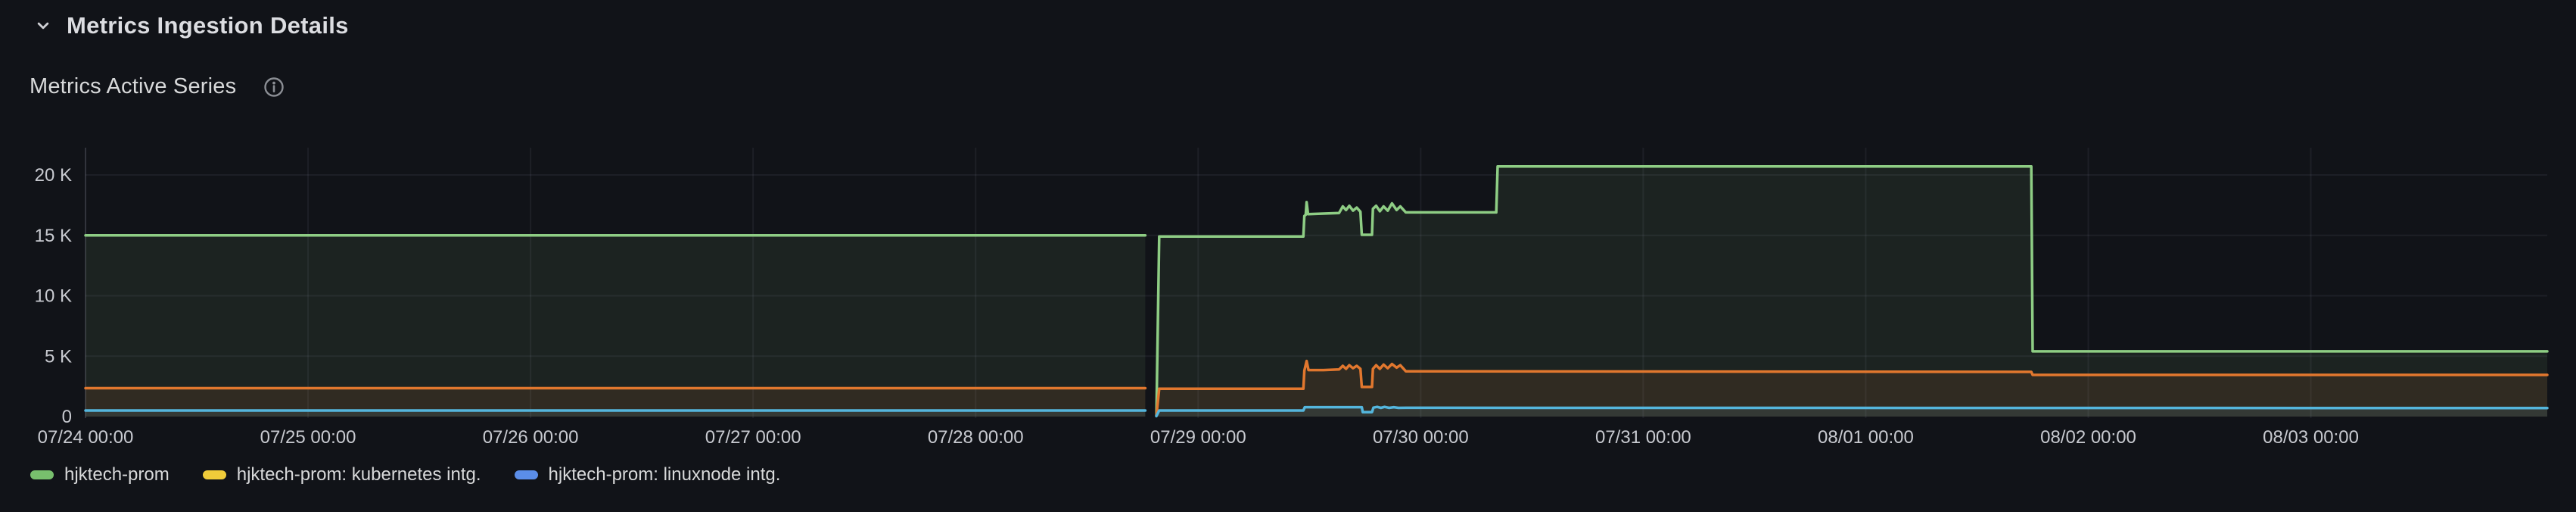 This screenshot has width=2576, height=512. Describe the element at coordinates (358, 474) in the screenshot. I see `legend-label-2: hjktech-prom: kubernetes intg.` at that location.